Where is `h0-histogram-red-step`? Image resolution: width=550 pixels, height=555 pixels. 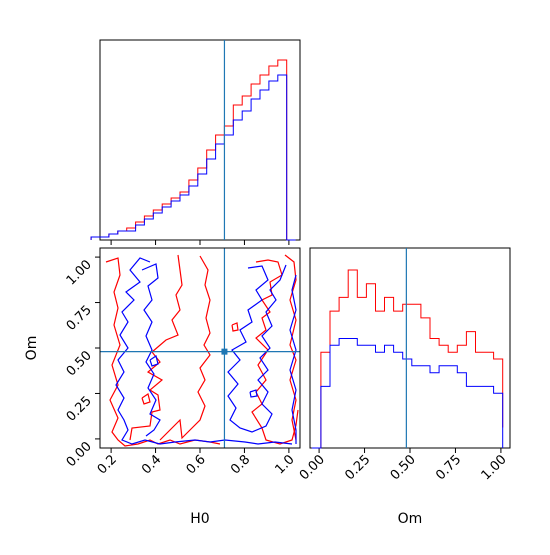 h0-histogram-red-step is located at coordinates (193, 150).